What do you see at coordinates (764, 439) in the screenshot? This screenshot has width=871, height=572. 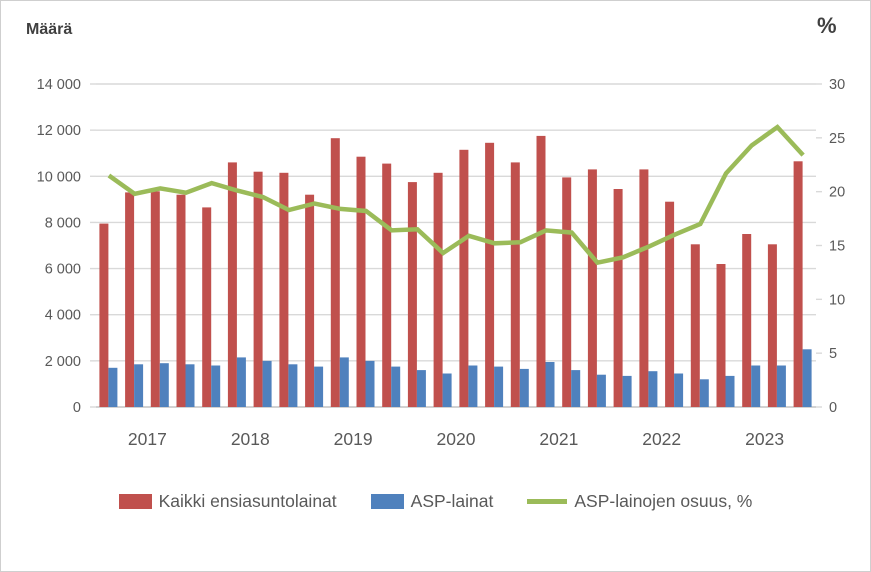 I see `x-axis-year-label: 2023` at bounding box center [764, 439].